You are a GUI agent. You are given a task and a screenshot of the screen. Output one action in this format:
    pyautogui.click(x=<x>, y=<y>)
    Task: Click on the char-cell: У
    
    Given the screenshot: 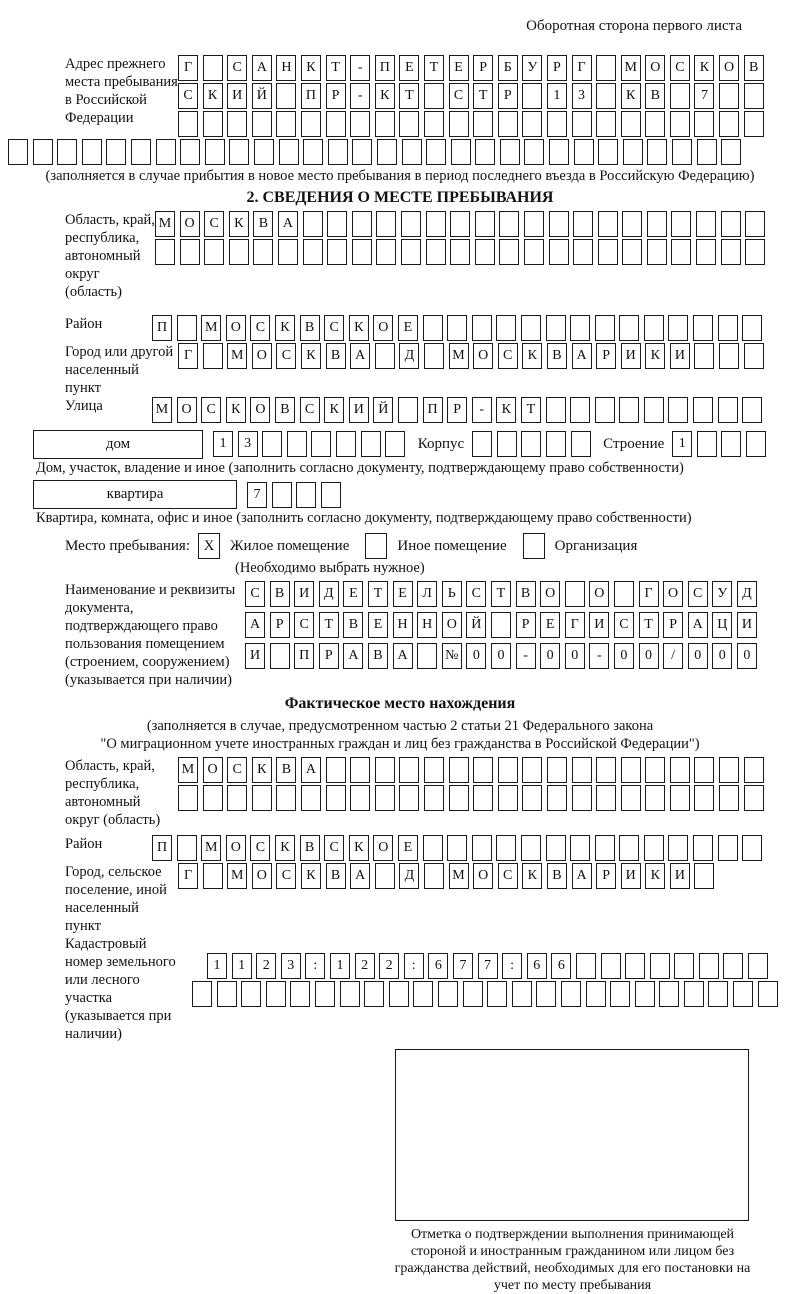 What is the action you would take?
    pyautogui.click(x=532, y=68)
    